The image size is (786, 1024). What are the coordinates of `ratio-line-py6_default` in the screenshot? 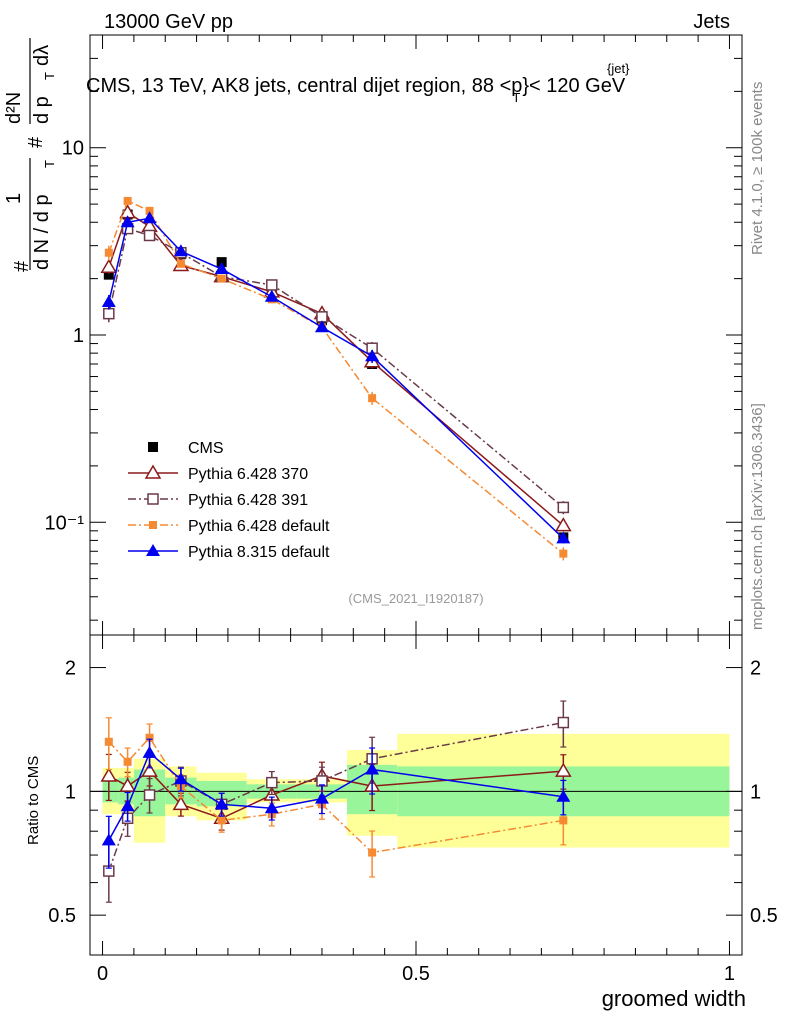 It's located at (336, 795).